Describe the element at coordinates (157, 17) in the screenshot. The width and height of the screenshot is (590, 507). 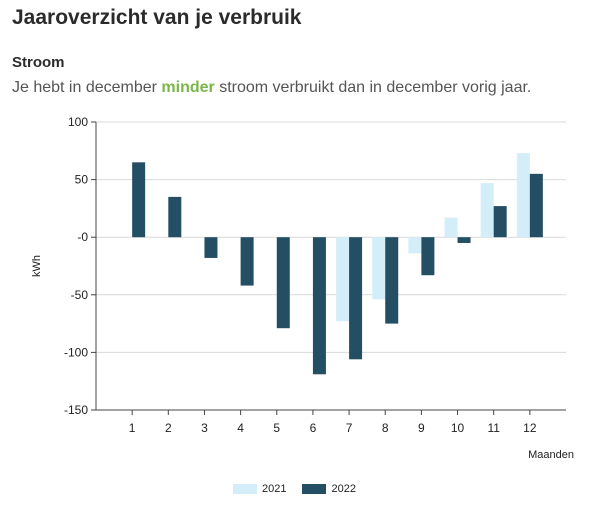
I see `page-title: Jaaroverzicht van je verbruik` at that location.